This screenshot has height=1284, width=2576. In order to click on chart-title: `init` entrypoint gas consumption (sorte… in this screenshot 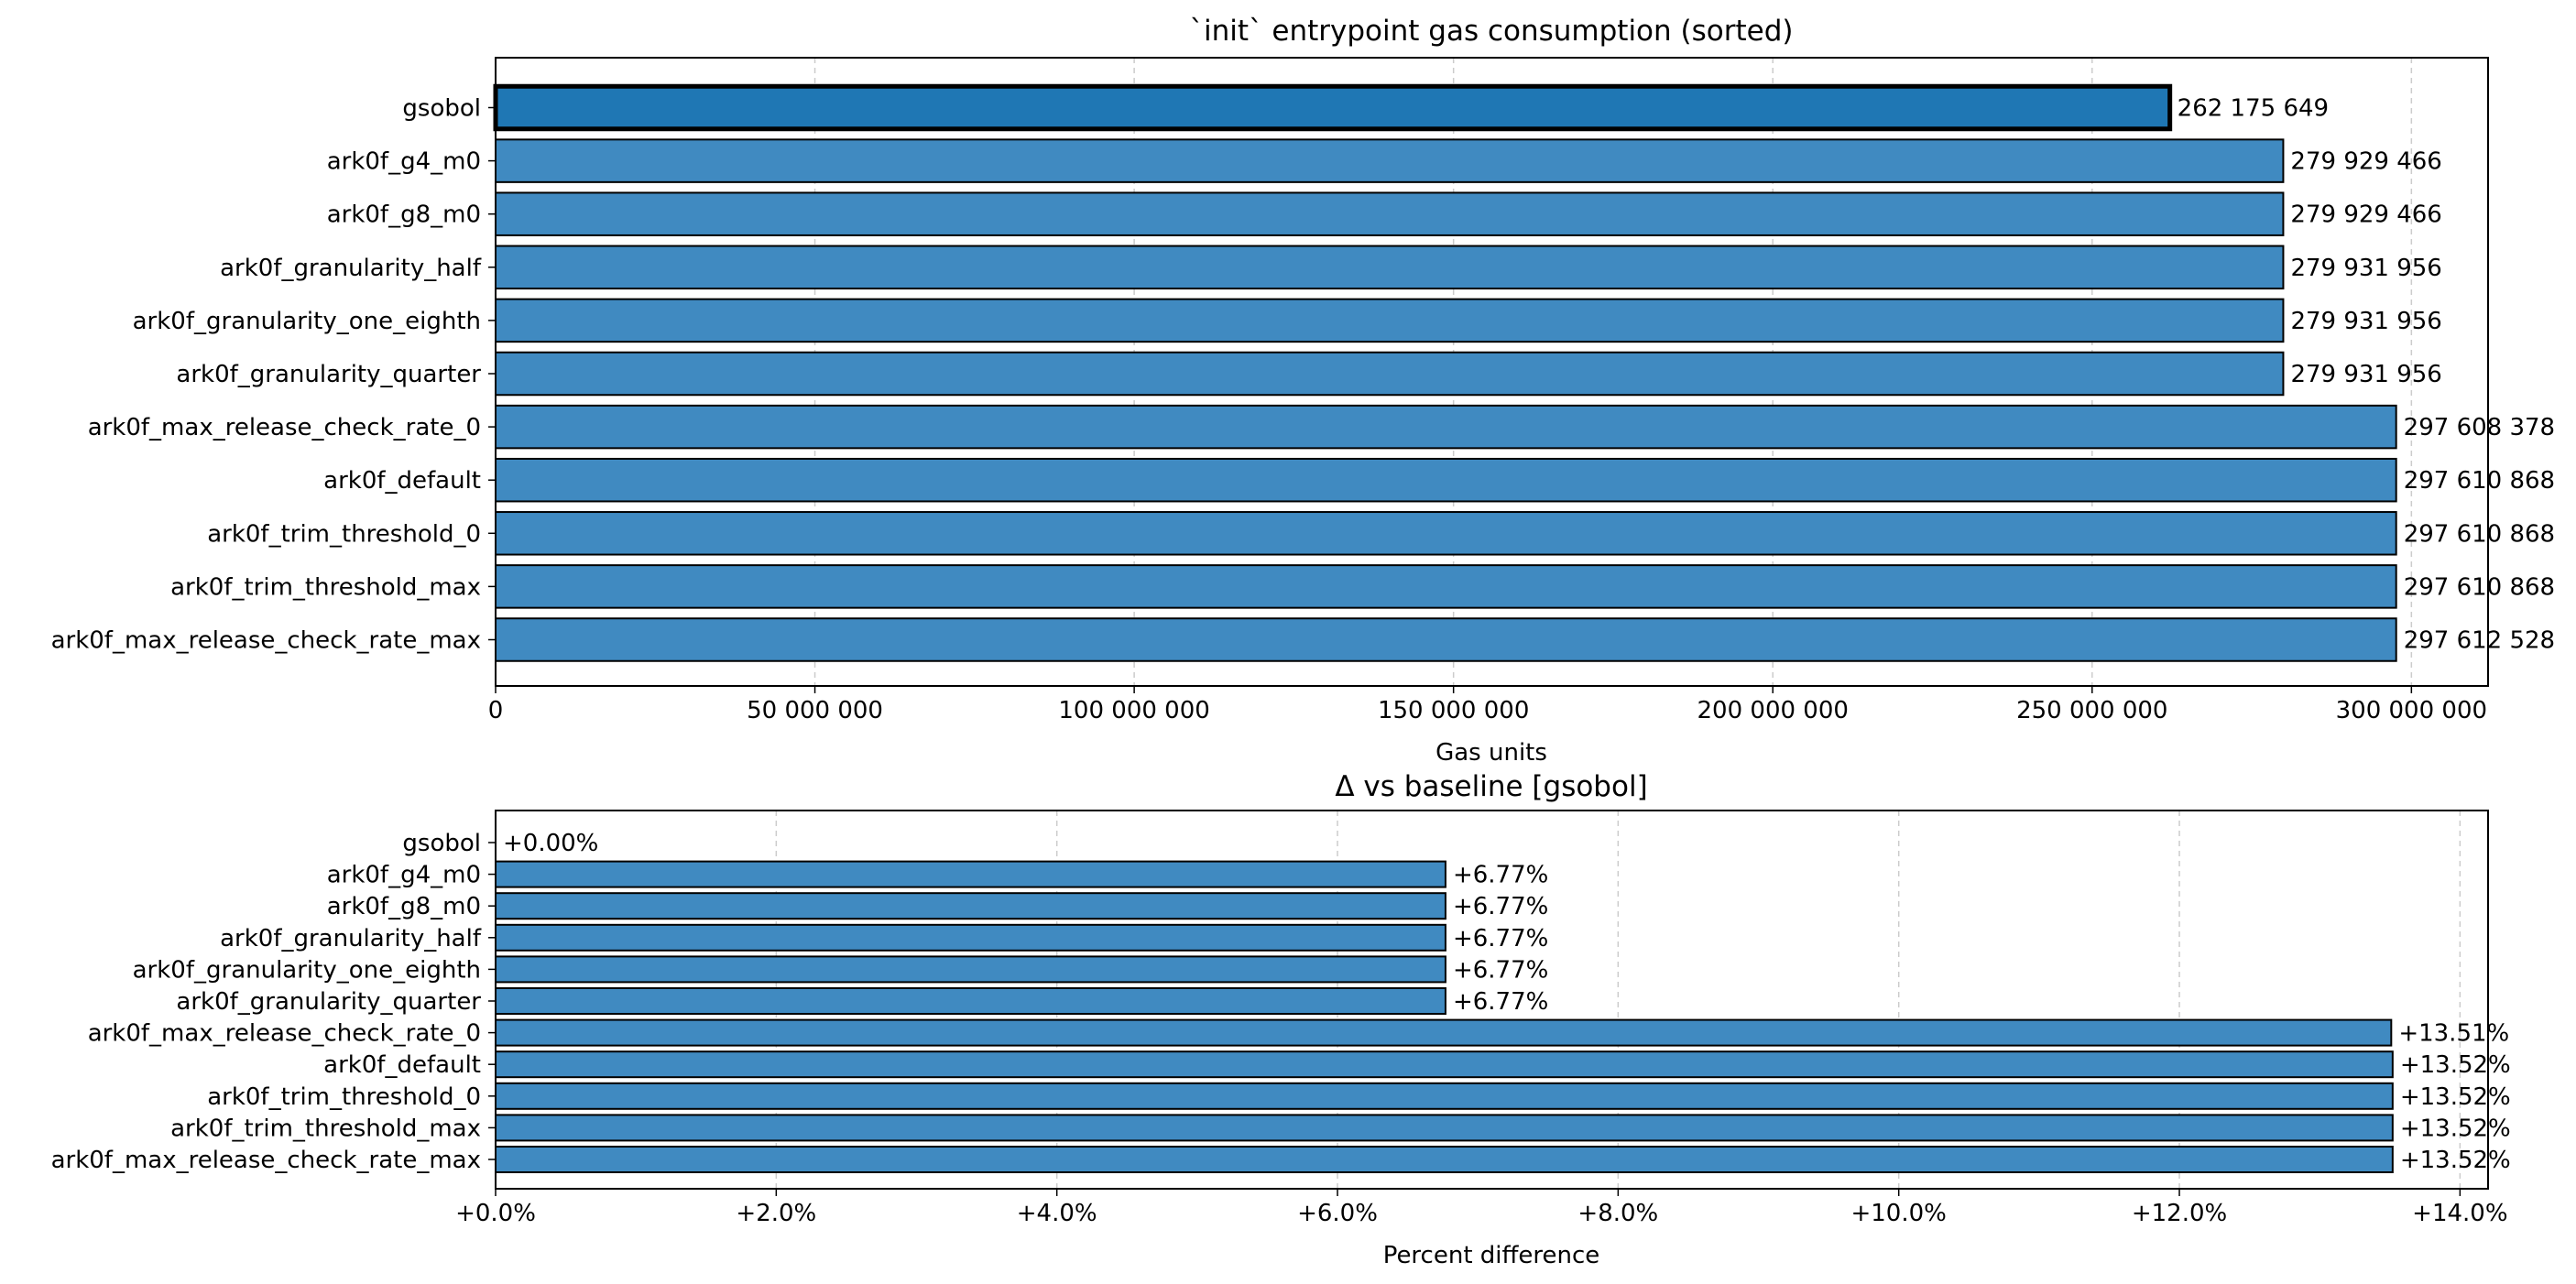, I will do `click(1492, 32)`.